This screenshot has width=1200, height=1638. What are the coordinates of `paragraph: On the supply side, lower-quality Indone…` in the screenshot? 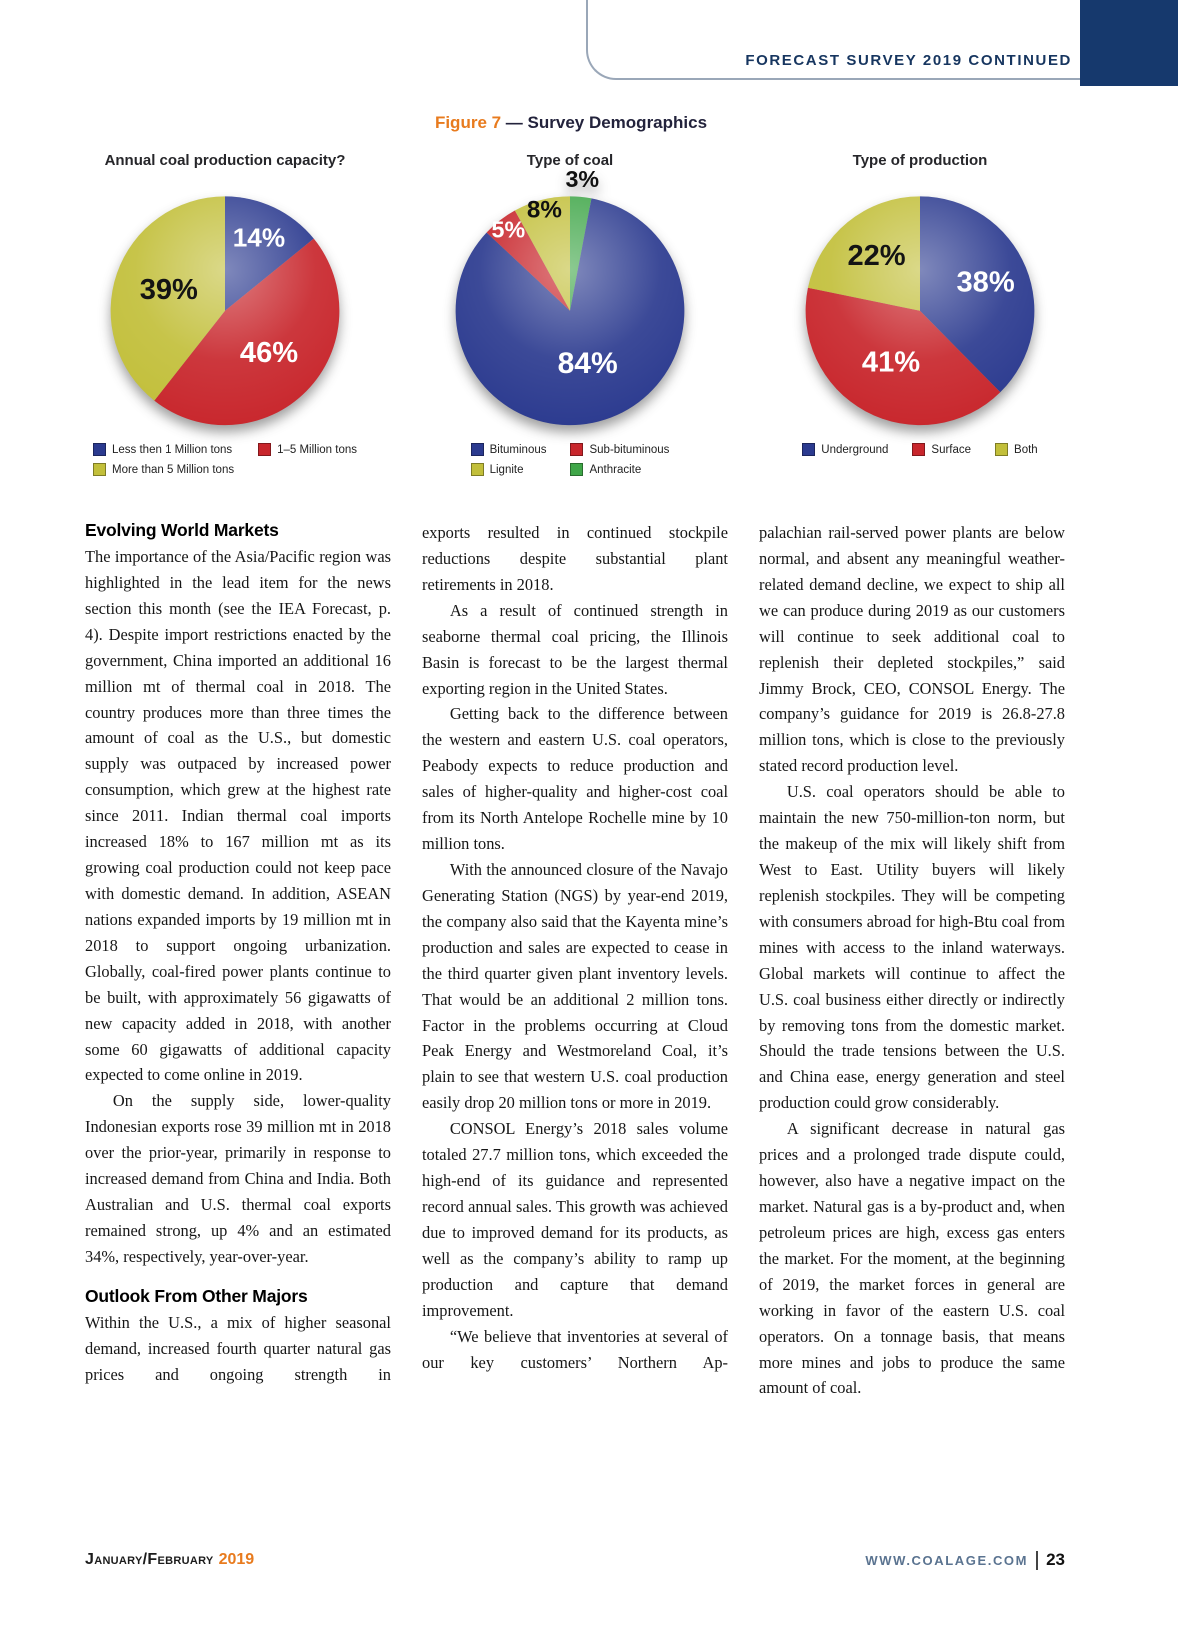 It's located at (238, 1178).